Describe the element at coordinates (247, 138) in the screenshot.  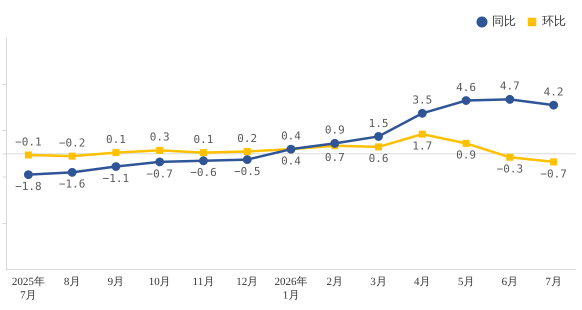
I see `data-label: 0.2` at that location.